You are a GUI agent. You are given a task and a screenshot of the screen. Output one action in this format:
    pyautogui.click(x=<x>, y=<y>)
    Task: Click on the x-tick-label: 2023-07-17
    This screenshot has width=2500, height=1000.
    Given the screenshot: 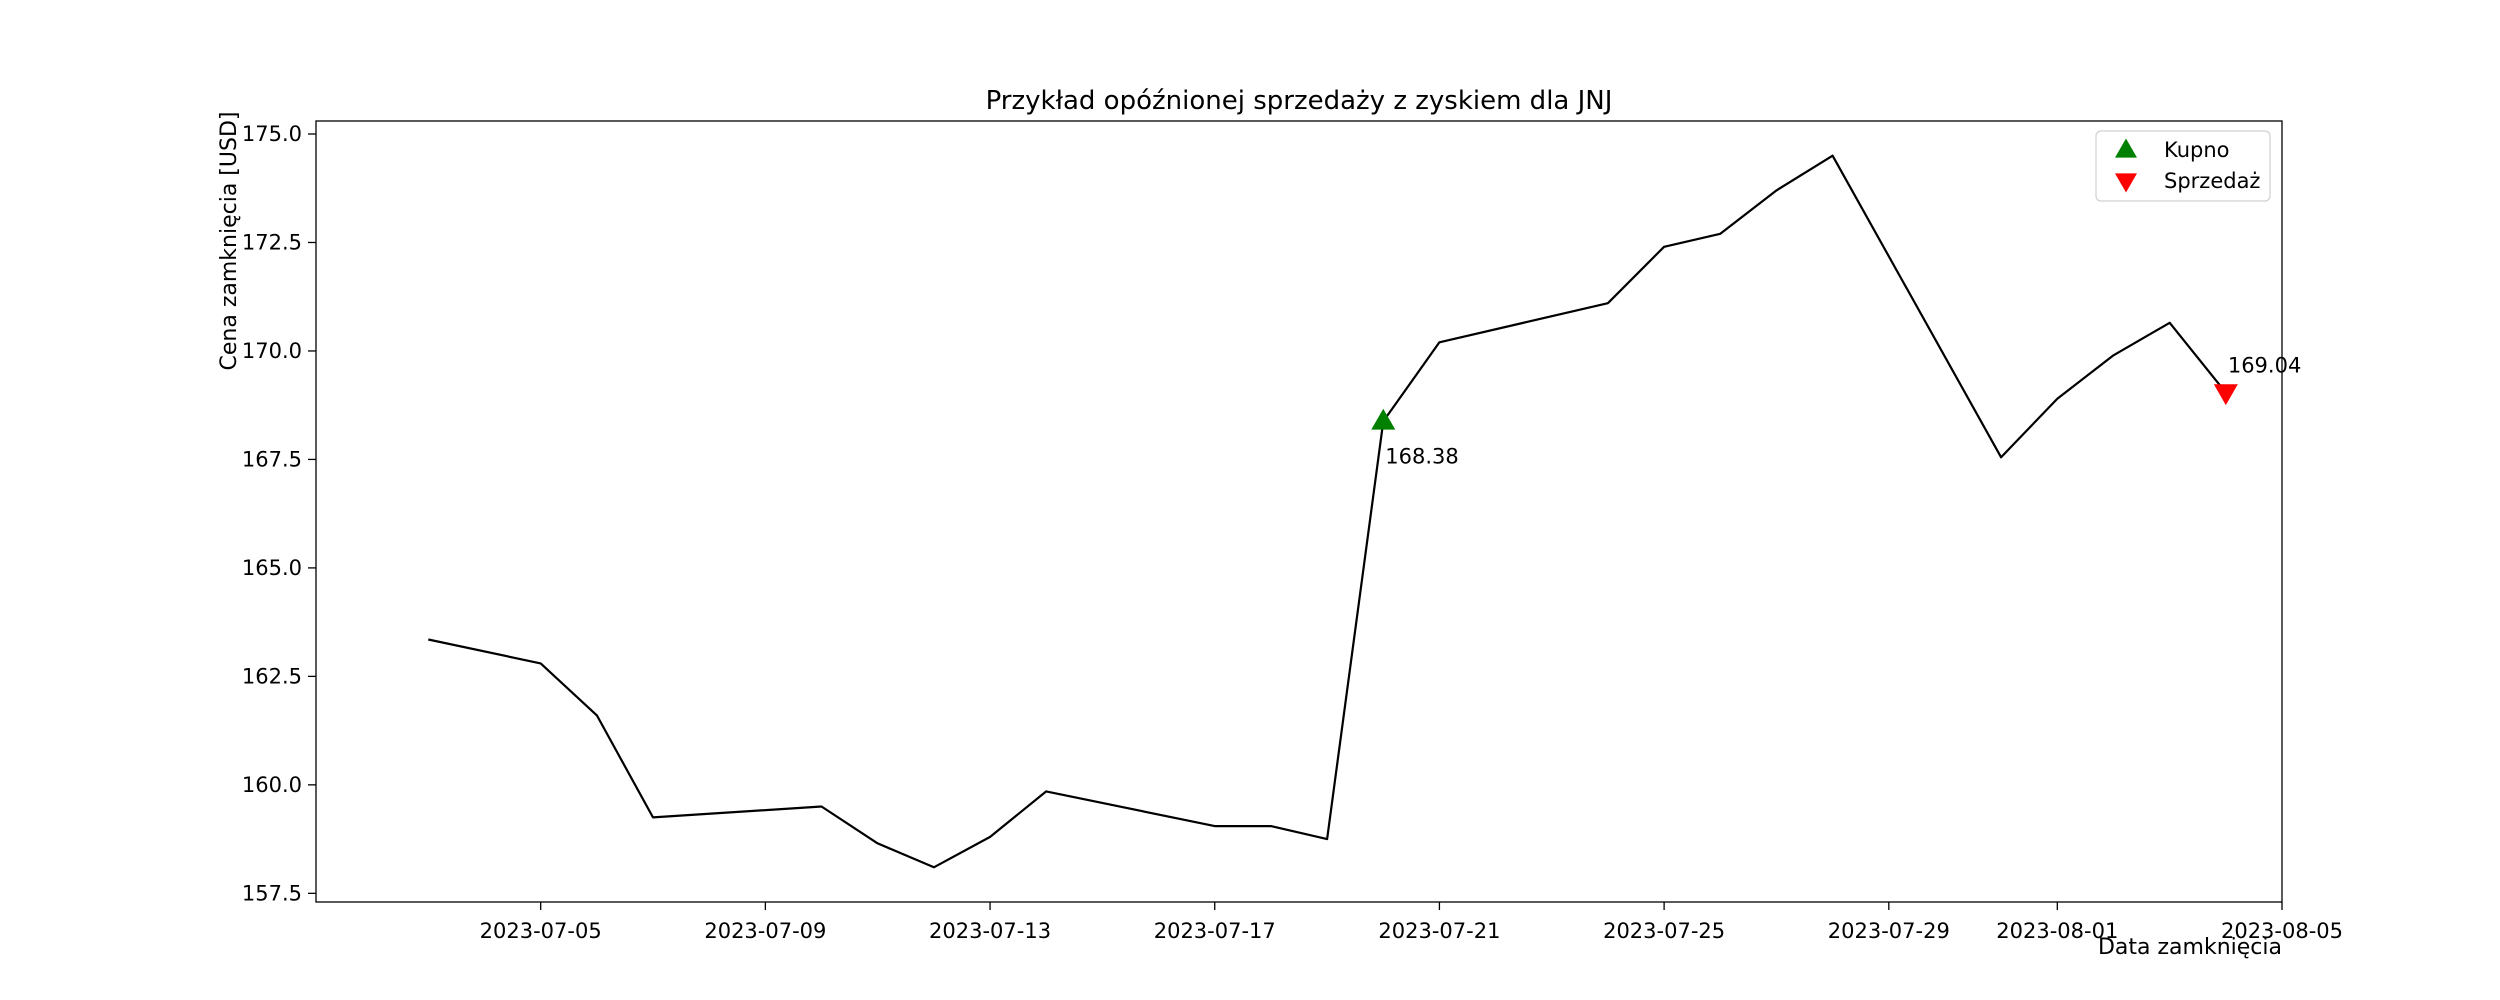 What is the action you would take?
    pyautogui.click(x=1215, y=931)
    